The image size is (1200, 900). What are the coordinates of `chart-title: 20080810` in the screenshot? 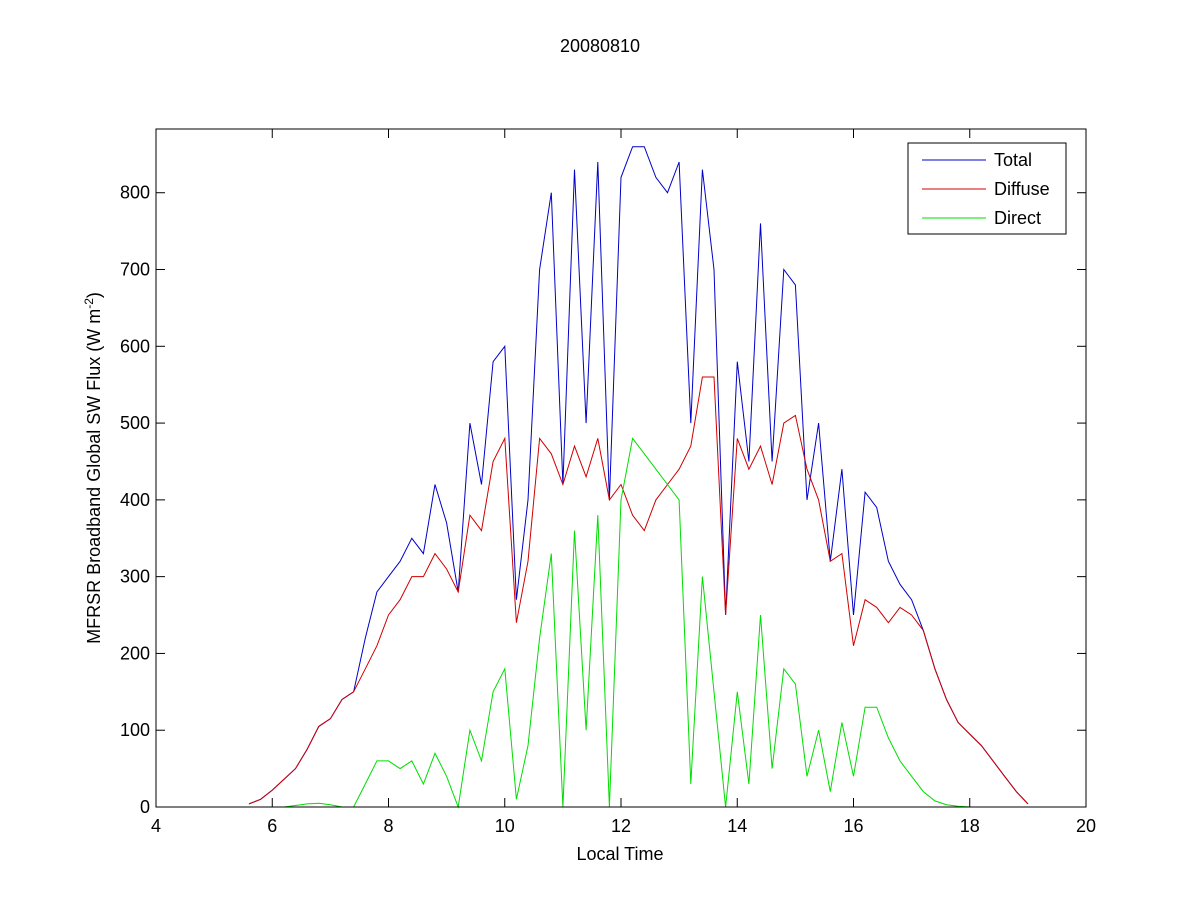 It's located at (600, 46).